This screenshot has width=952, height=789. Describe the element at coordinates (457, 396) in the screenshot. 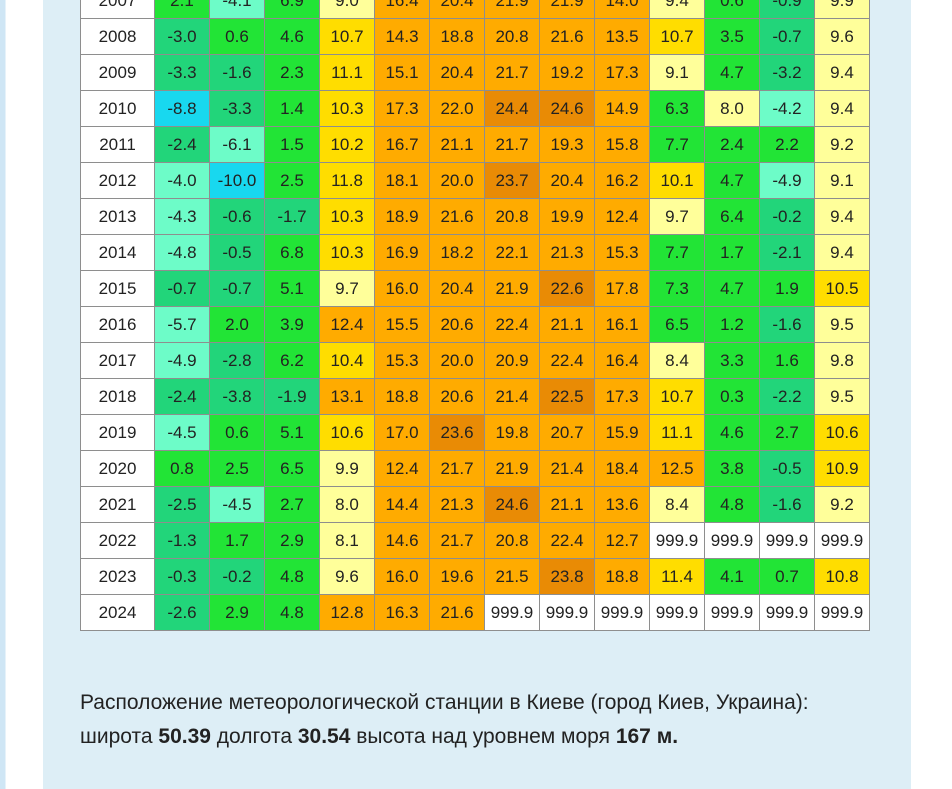

I see `temperature-cell: 20.6` at that location.